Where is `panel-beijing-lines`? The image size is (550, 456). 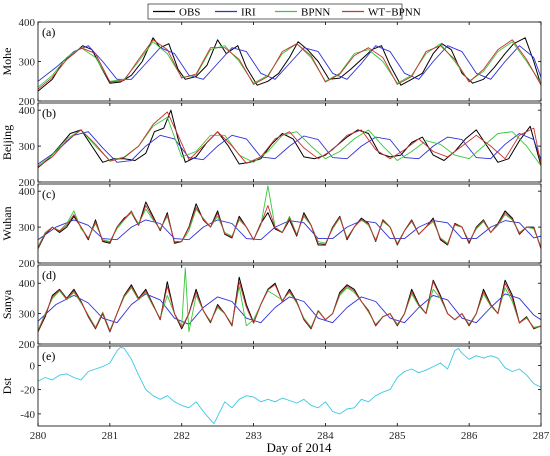 panel-beijing-lines is located at coordinates (289, 138).